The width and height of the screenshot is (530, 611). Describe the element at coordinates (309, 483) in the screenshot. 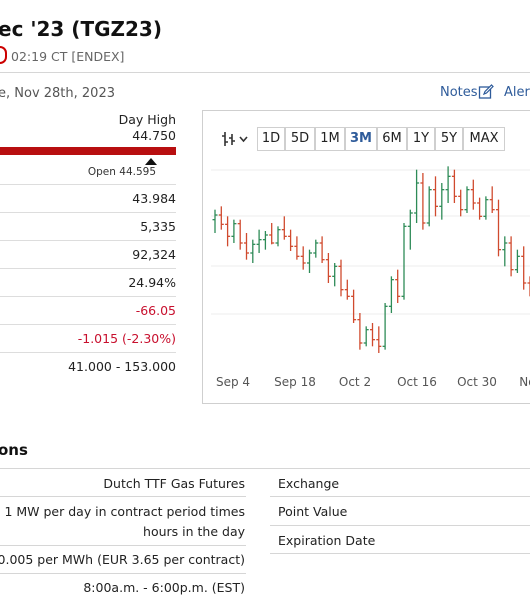

I see `spec-label-exchange: Exchange` at that location.